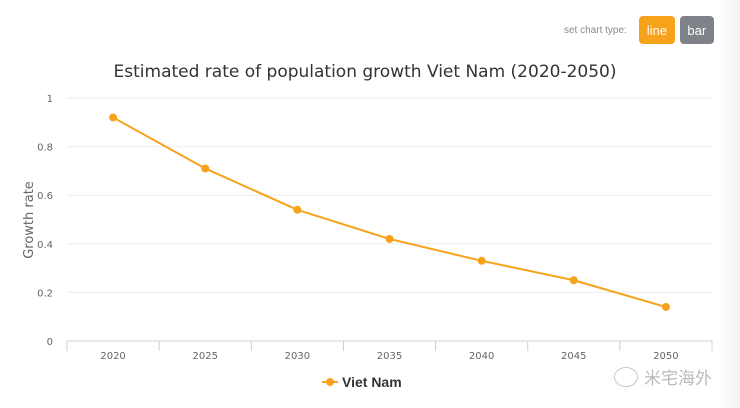 Image resolution: width=740 pixels, height=408 pixels. I want to click on x-tick-label: 2045, so click(573, 356).